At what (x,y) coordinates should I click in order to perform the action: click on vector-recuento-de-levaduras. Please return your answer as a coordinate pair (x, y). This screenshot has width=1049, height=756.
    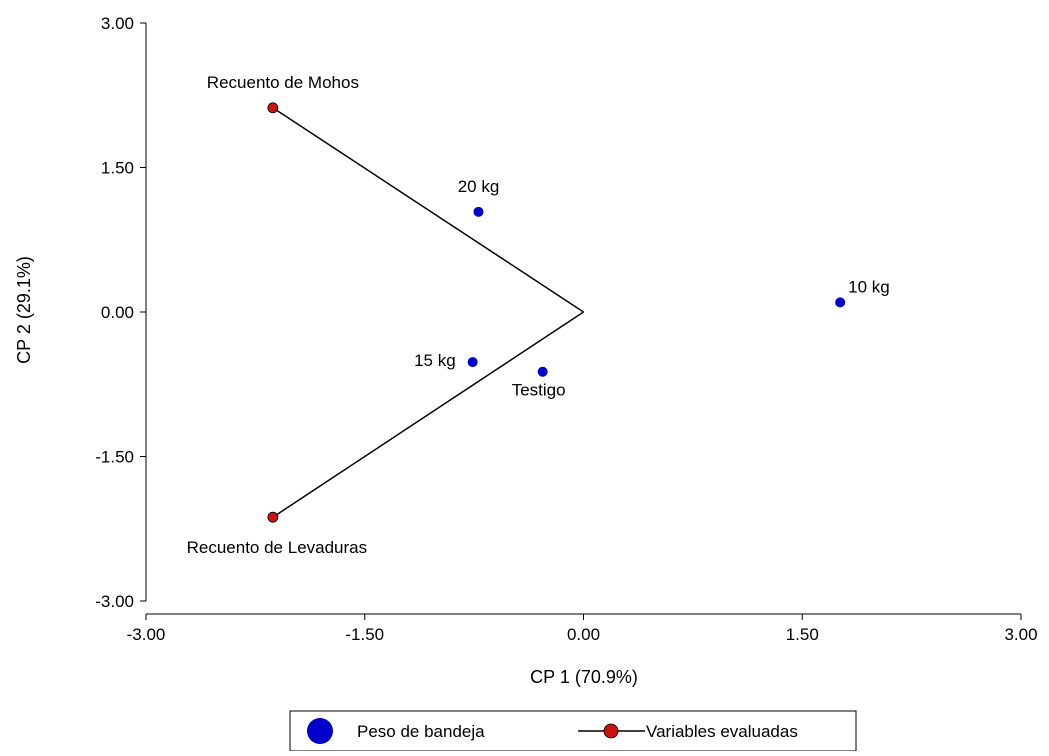
    Looking at the image, I should click on (428, 414).